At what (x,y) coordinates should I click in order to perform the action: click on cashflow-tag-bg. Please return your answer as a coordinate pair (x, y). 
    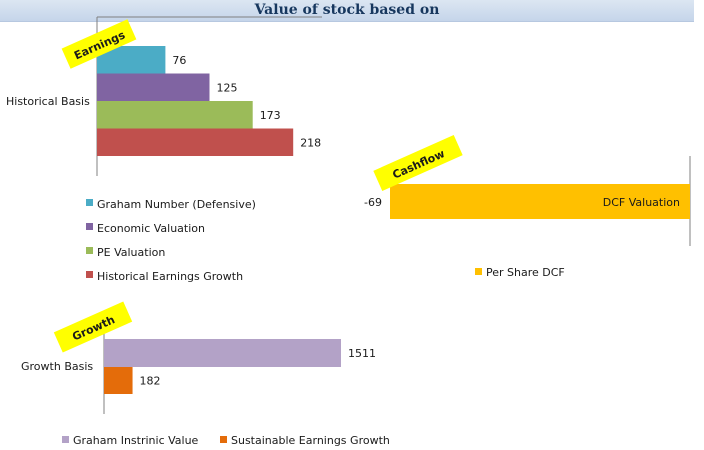
    Looking at the image, I should click on (418, 163).